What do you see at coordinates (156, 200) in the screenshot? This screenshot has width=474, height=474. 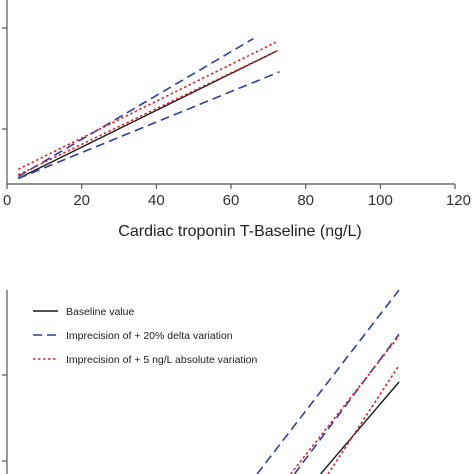 I see `x-tick-label: 40` at bounding box center [156, 200].